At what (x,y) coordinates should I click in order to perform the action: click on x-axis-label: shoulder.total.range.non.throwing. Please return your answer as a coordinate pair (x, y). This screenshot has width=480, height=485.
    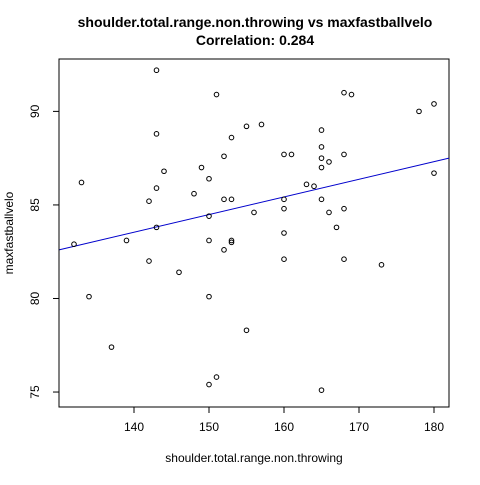
    Looking at the image, I should click on (253, 458).